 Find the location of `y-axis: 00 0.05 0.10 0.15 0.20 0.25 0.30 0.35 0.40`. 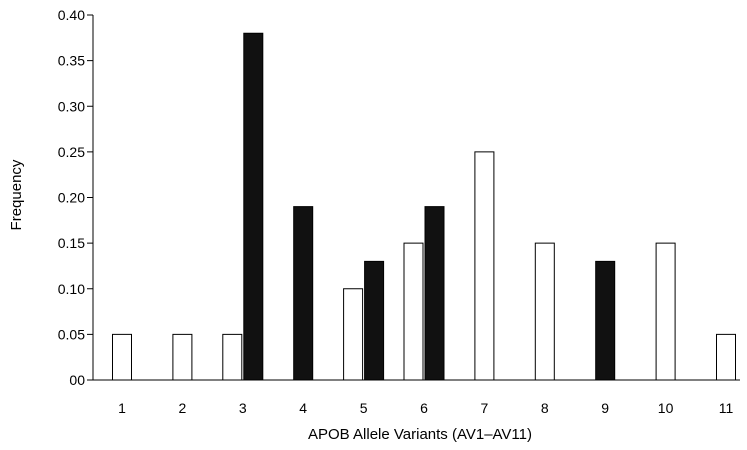

y-axis: 00 0.05 0.10 0.15 0.20 0.25 0.30 0.35 0.40 is located at coordinates (76, 197).